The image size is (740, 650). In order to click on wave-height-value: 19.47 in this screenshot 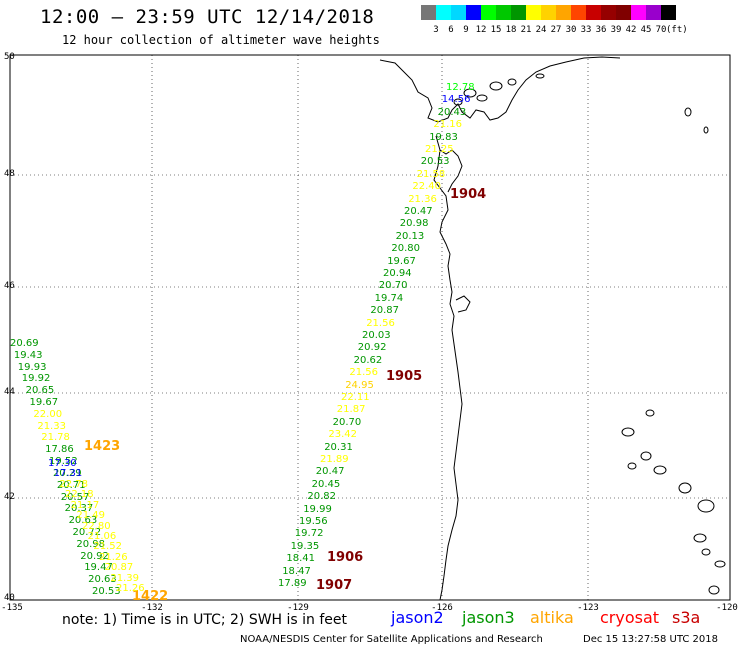, I will do `click(98, 568)`.